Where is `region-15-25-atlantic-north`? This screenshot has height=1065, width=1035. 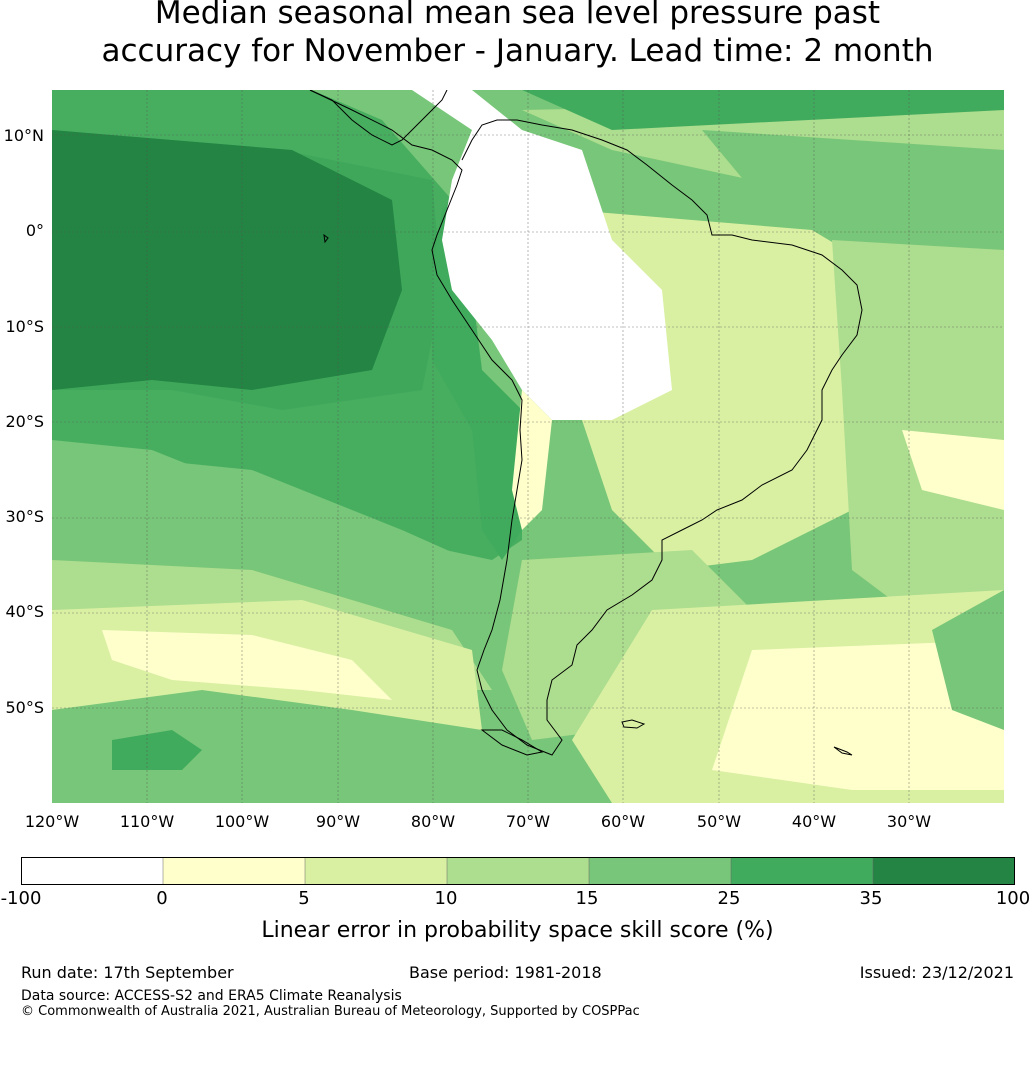
region-15-25-atlantic-north is located at coordinates (853, 190).